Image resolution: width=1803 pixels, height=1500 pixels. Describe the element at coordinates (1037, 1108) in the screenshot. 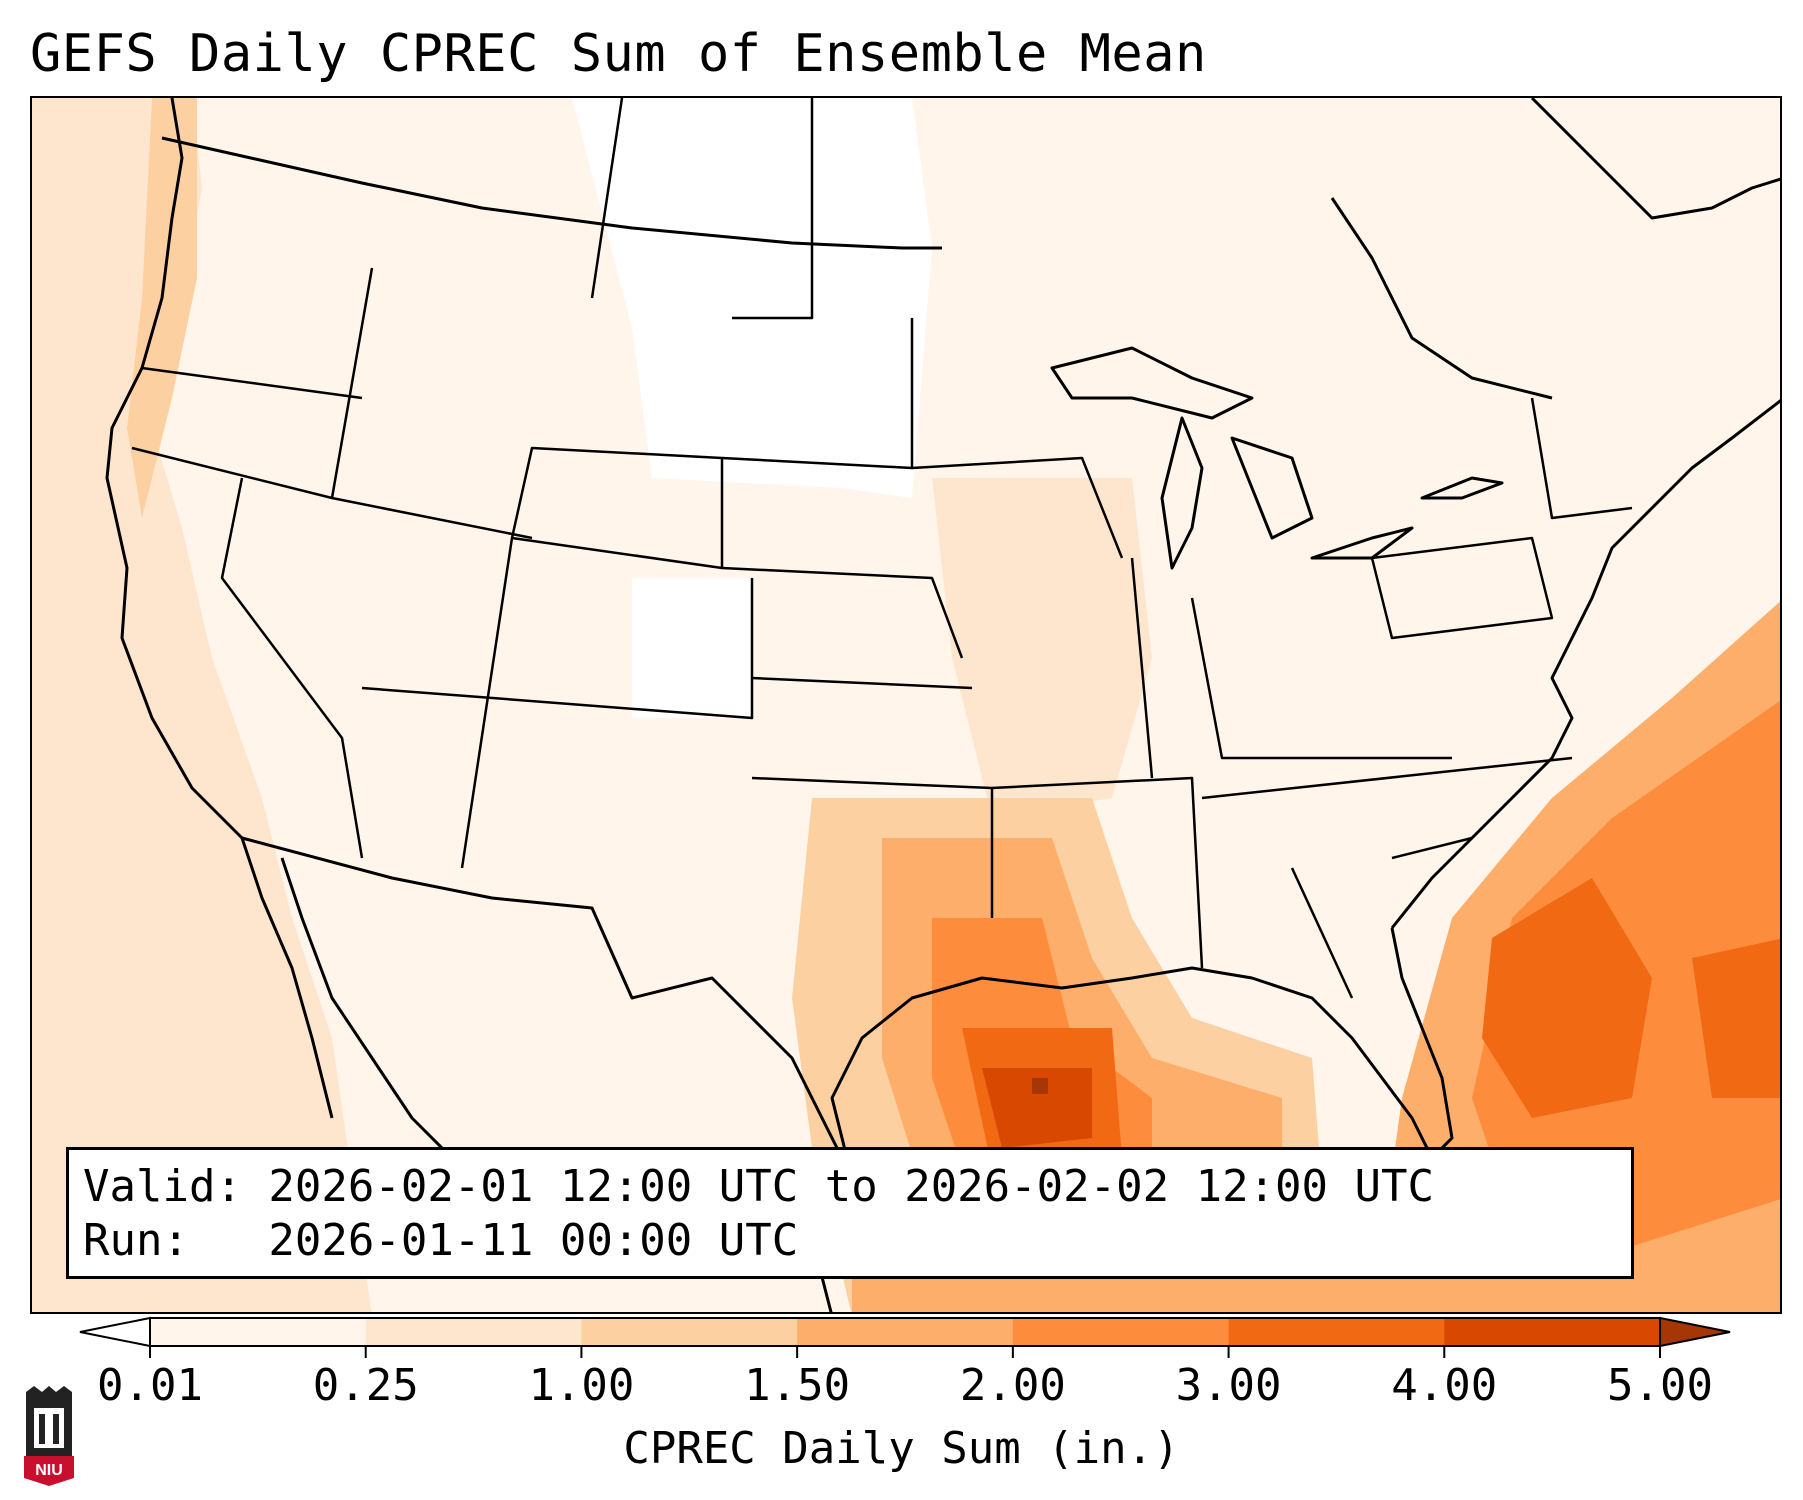

I see `gulf-max` at that location.